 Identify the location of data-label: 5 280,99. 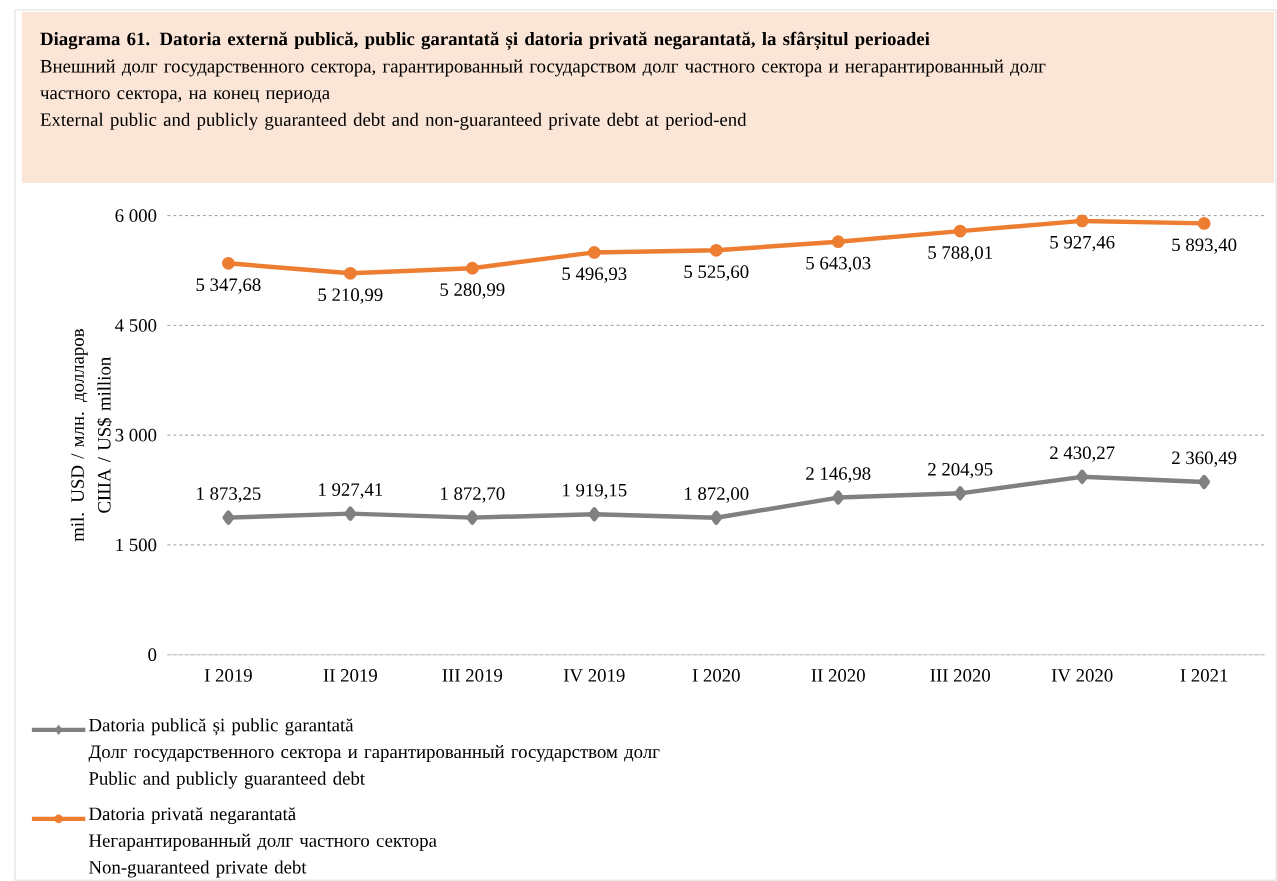
(472, 291).